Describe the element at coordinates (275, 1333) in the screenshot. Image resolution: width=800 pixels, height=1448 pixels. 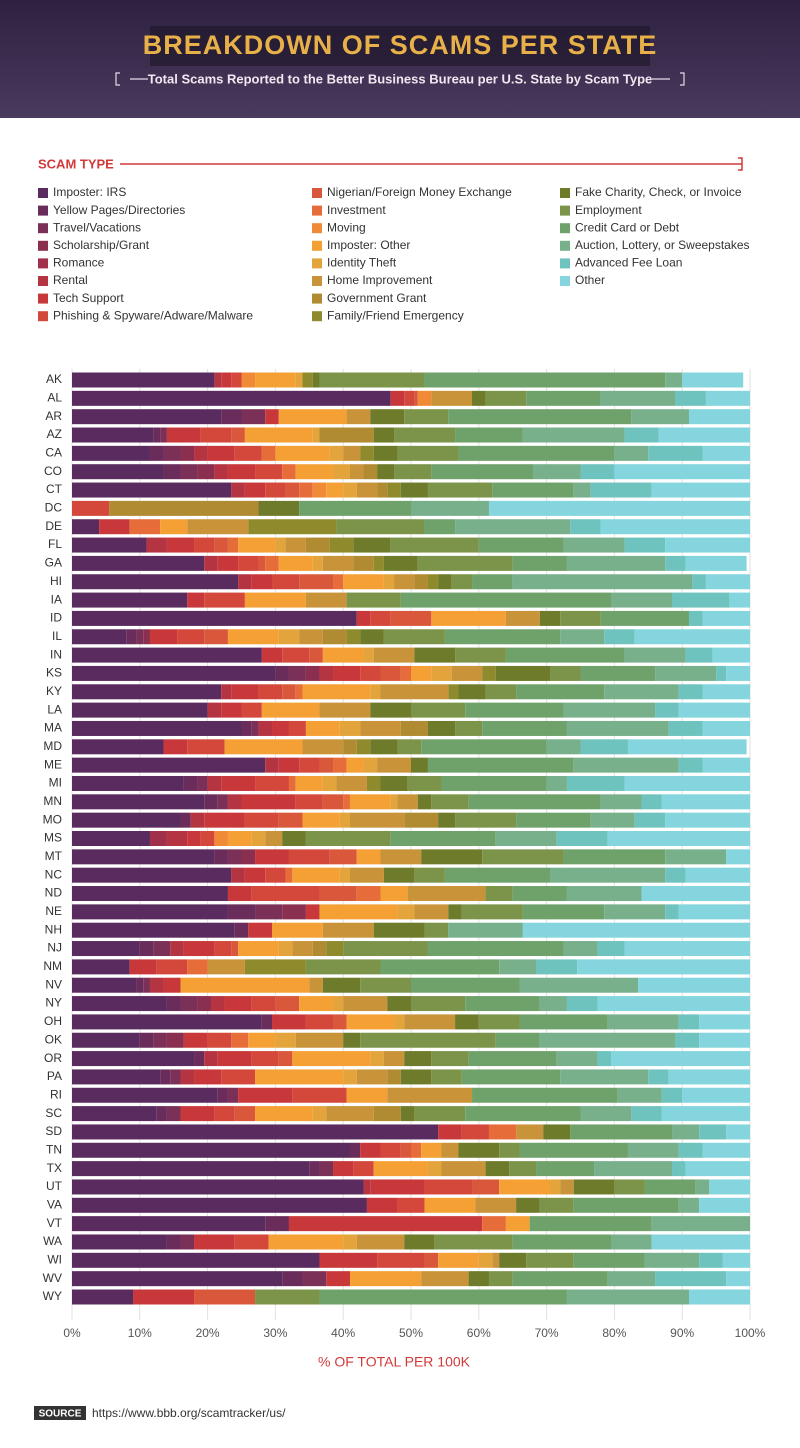
I see `x-tick-label: 30%` at that location.